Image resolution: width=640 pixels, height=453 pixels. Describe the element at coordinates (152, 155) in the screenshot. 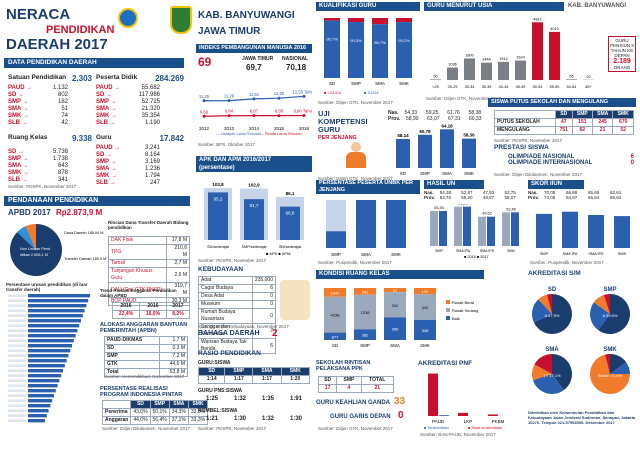

I see `item-value: 8.164` at that location.